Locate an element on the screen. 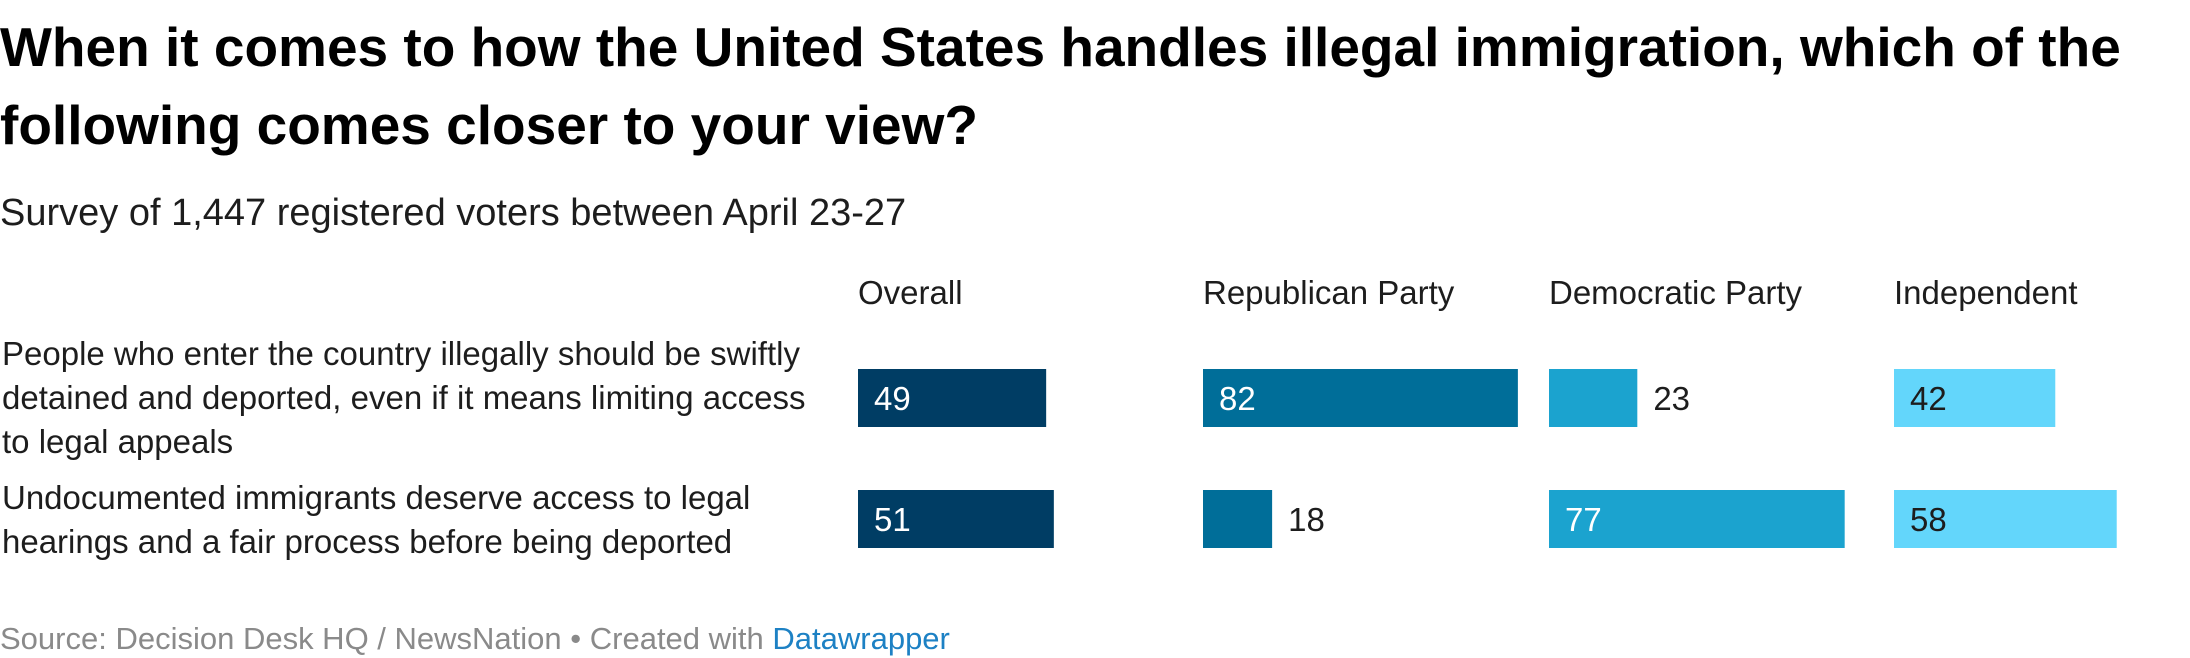 This screenshot has height=658, width=2190. value-label-overall-deport: 49 is located at coordinates (892, 398).